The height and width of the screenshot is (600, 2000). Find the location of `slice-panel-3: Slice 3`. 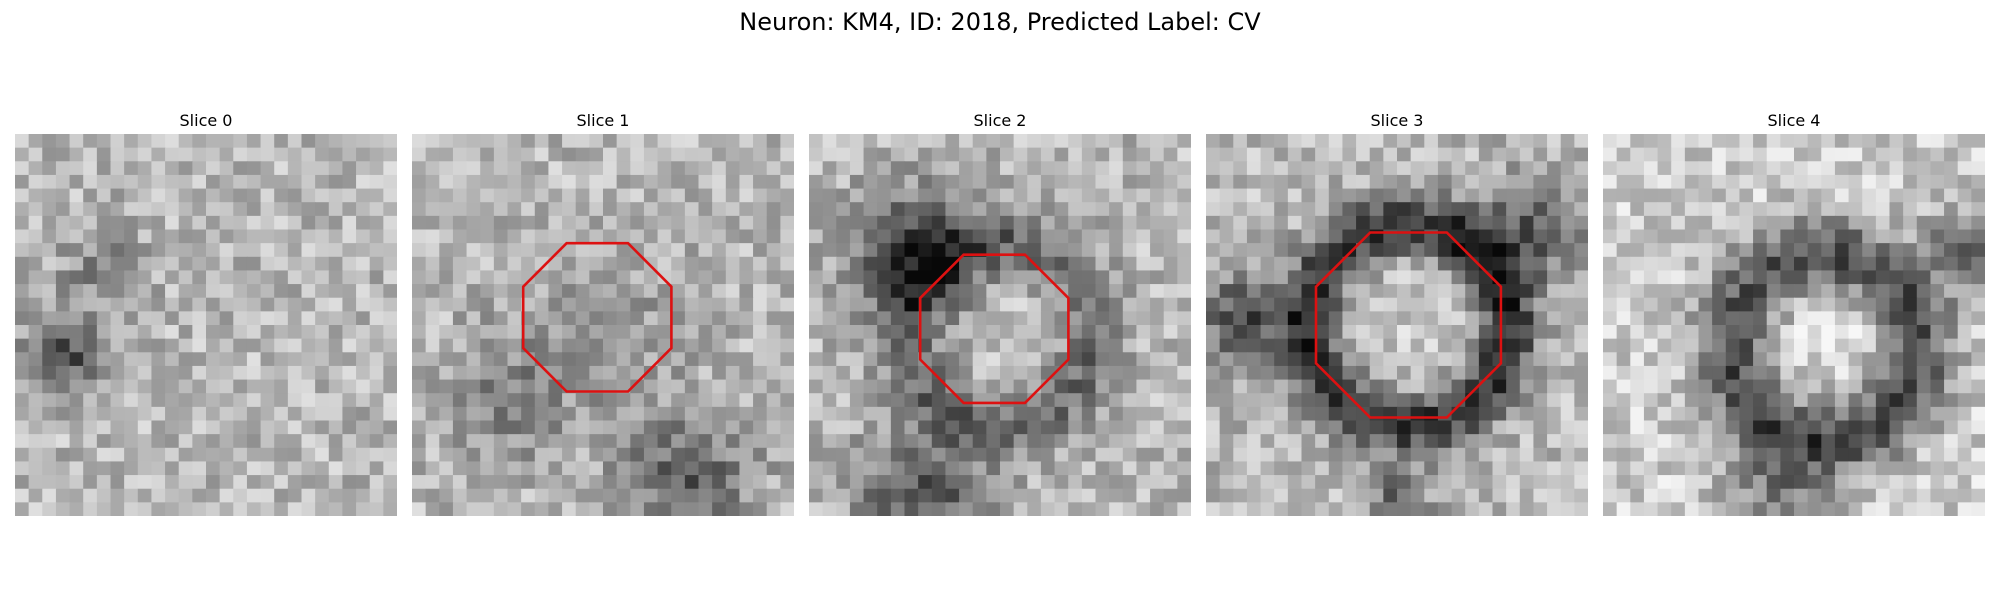

slice-panel-3: Slice 3 is located at coordinates (1397, 313).